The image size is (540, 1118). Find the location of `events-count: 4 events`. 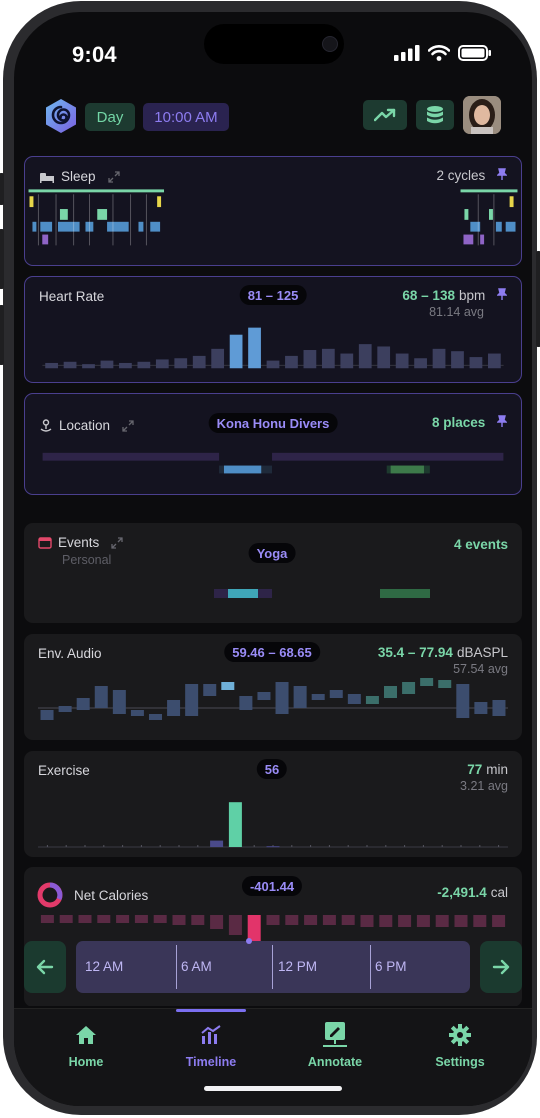

events-count: 4 events is located at coordinates (481, 544).